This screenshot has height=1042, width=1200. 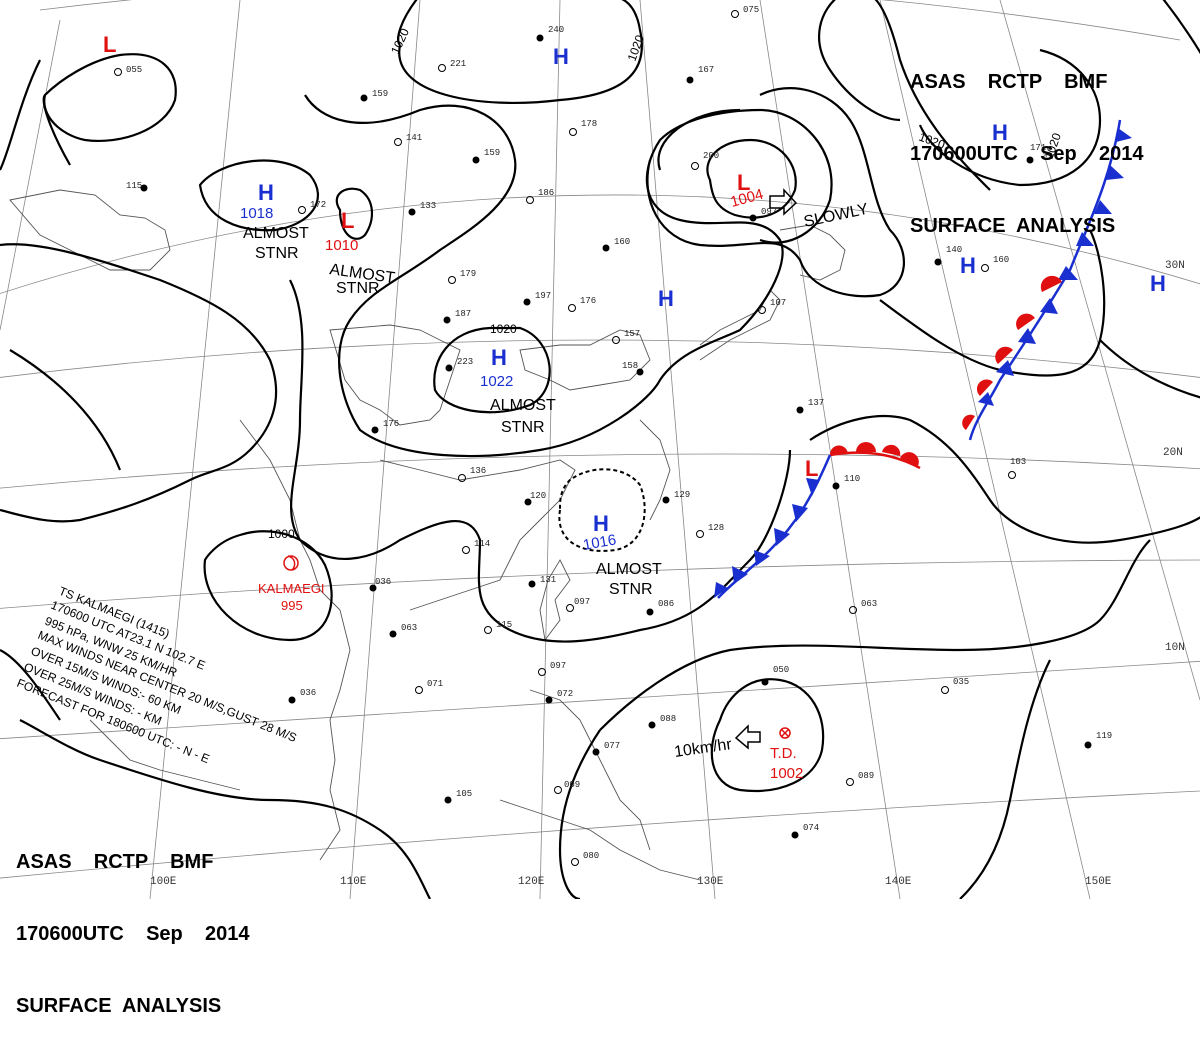 I want to click on station-dot: 120, so click(x=535, y=498).